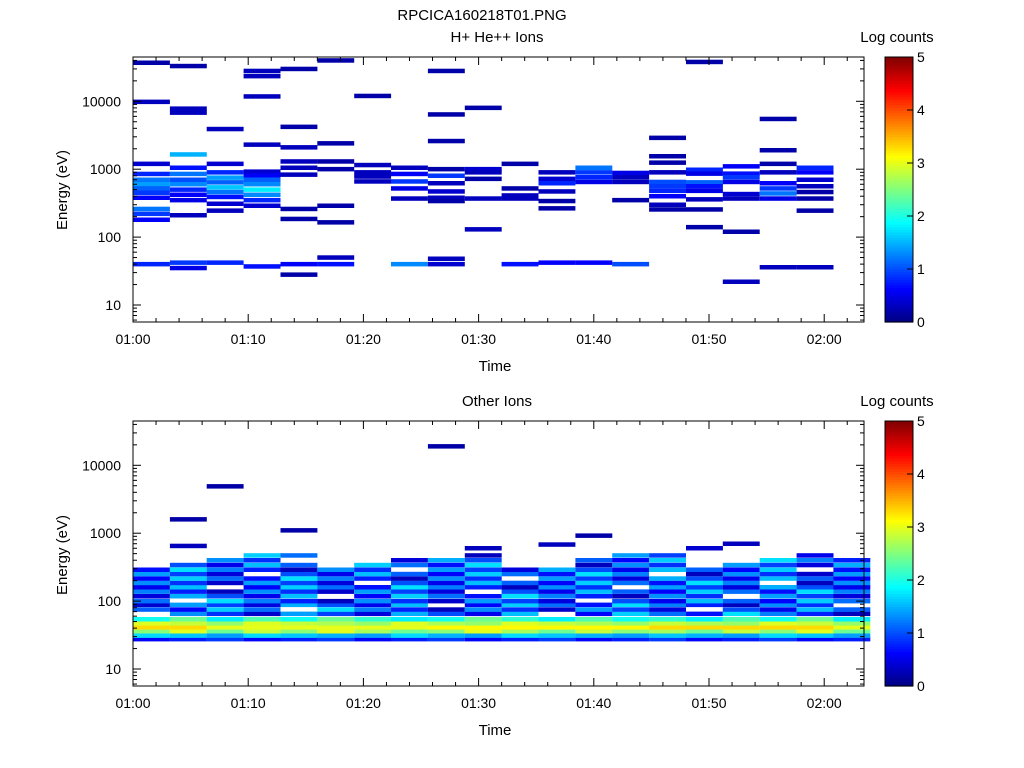  I want to click on y-tick-label: 1000, so click(105, 533).